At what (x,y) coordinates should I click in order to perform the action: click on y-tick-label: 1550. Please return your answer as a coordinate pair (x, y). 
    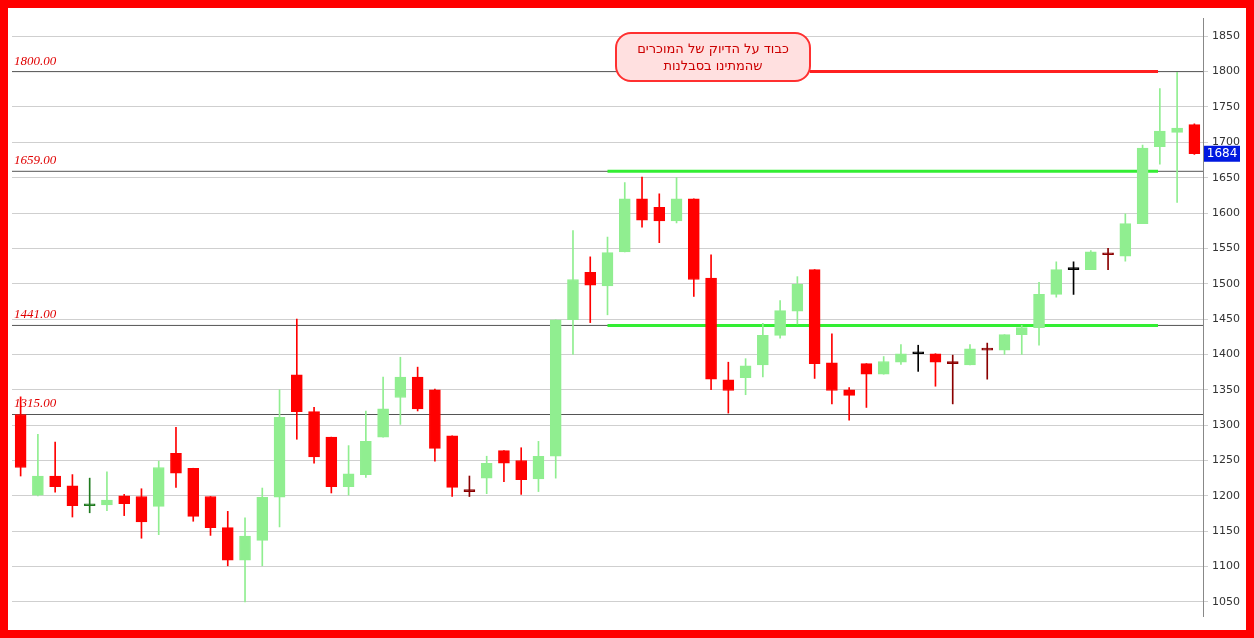
    Looking at the image, I should click on (1226, 248).